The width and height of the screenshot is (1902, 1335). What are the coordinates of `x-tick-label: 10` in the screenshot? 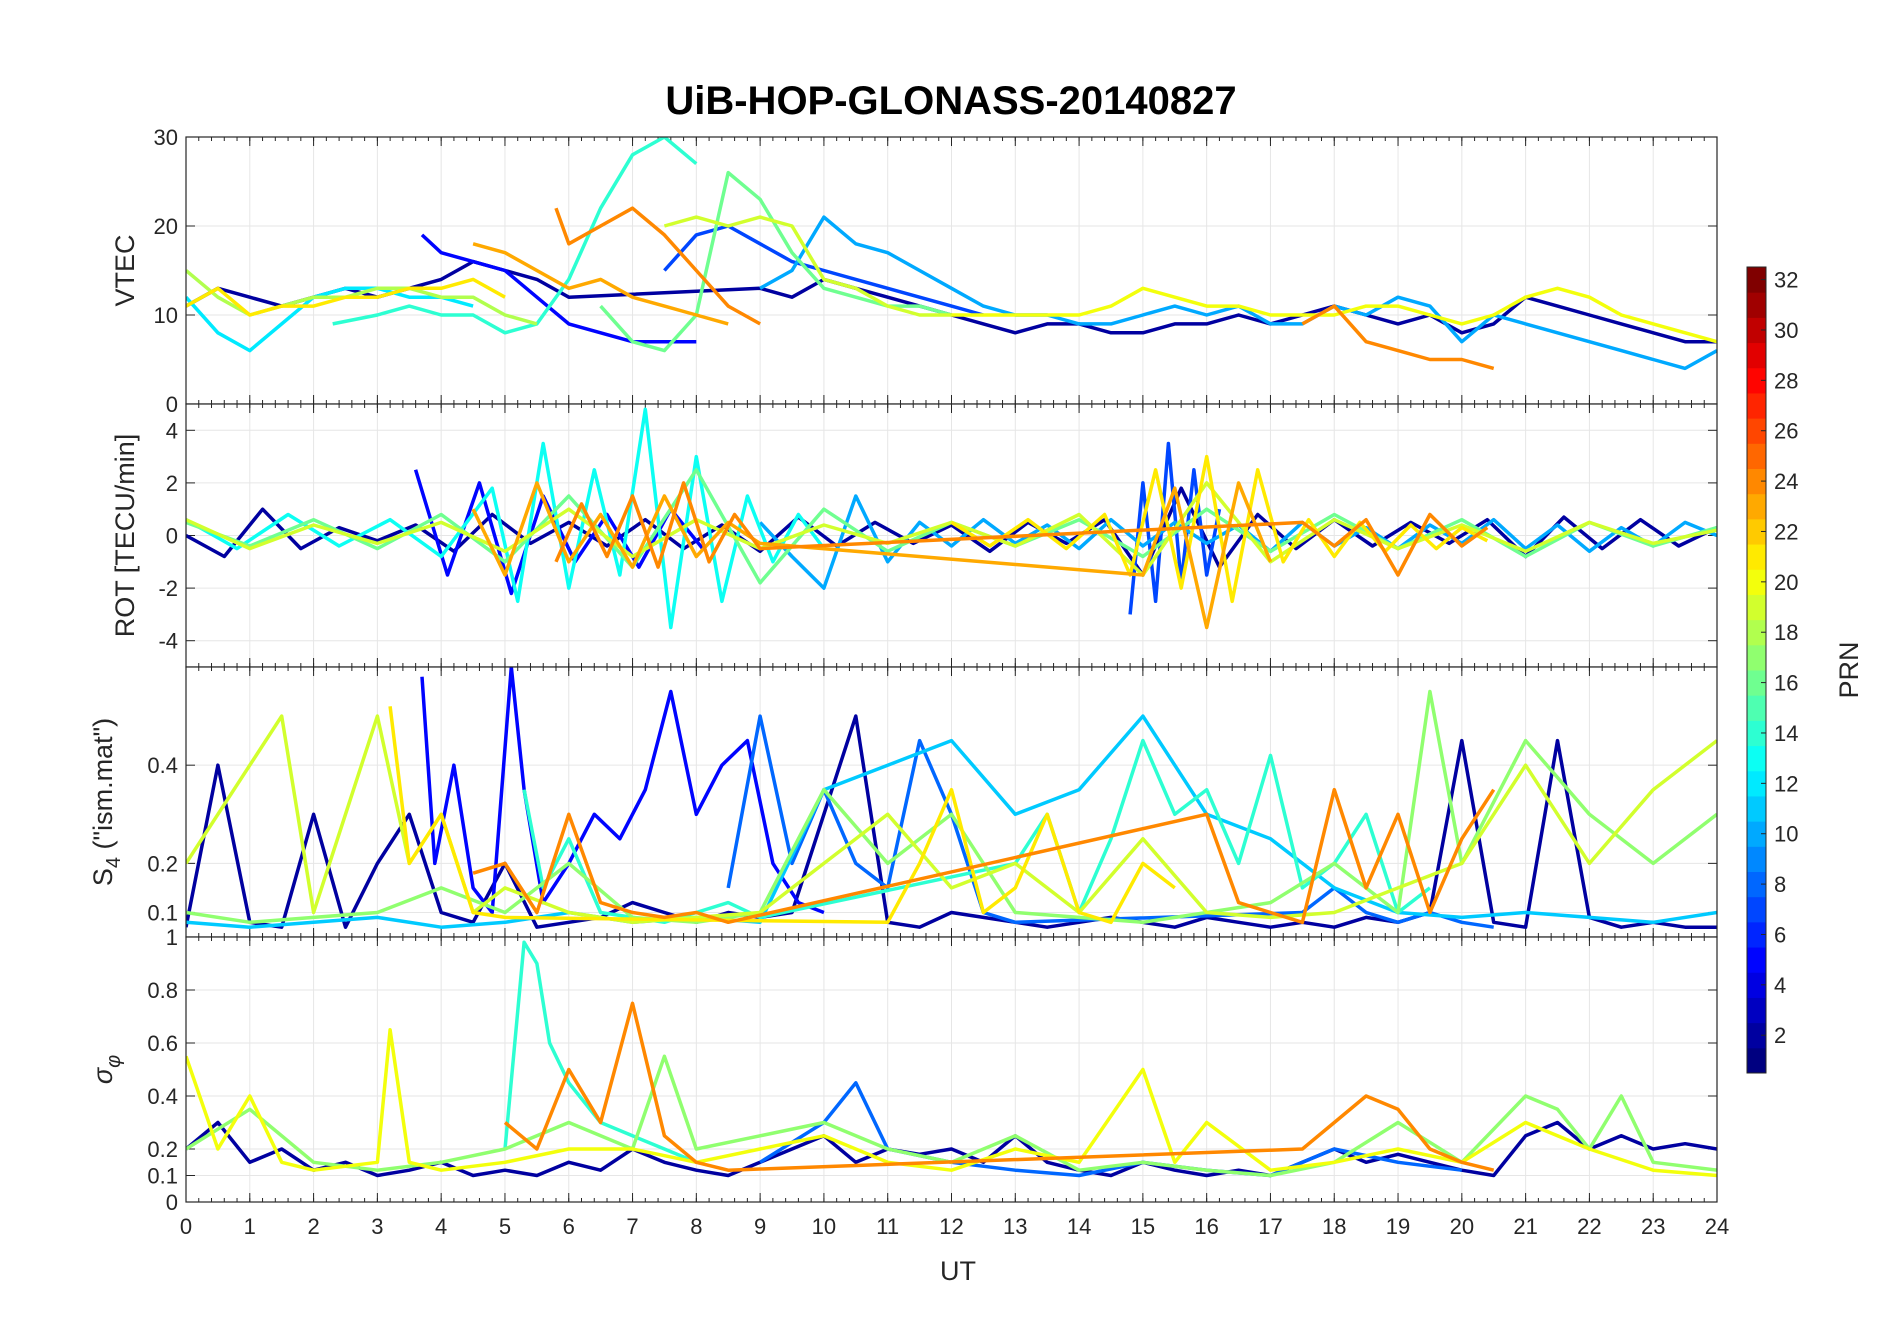 It's located at (824, 1226).